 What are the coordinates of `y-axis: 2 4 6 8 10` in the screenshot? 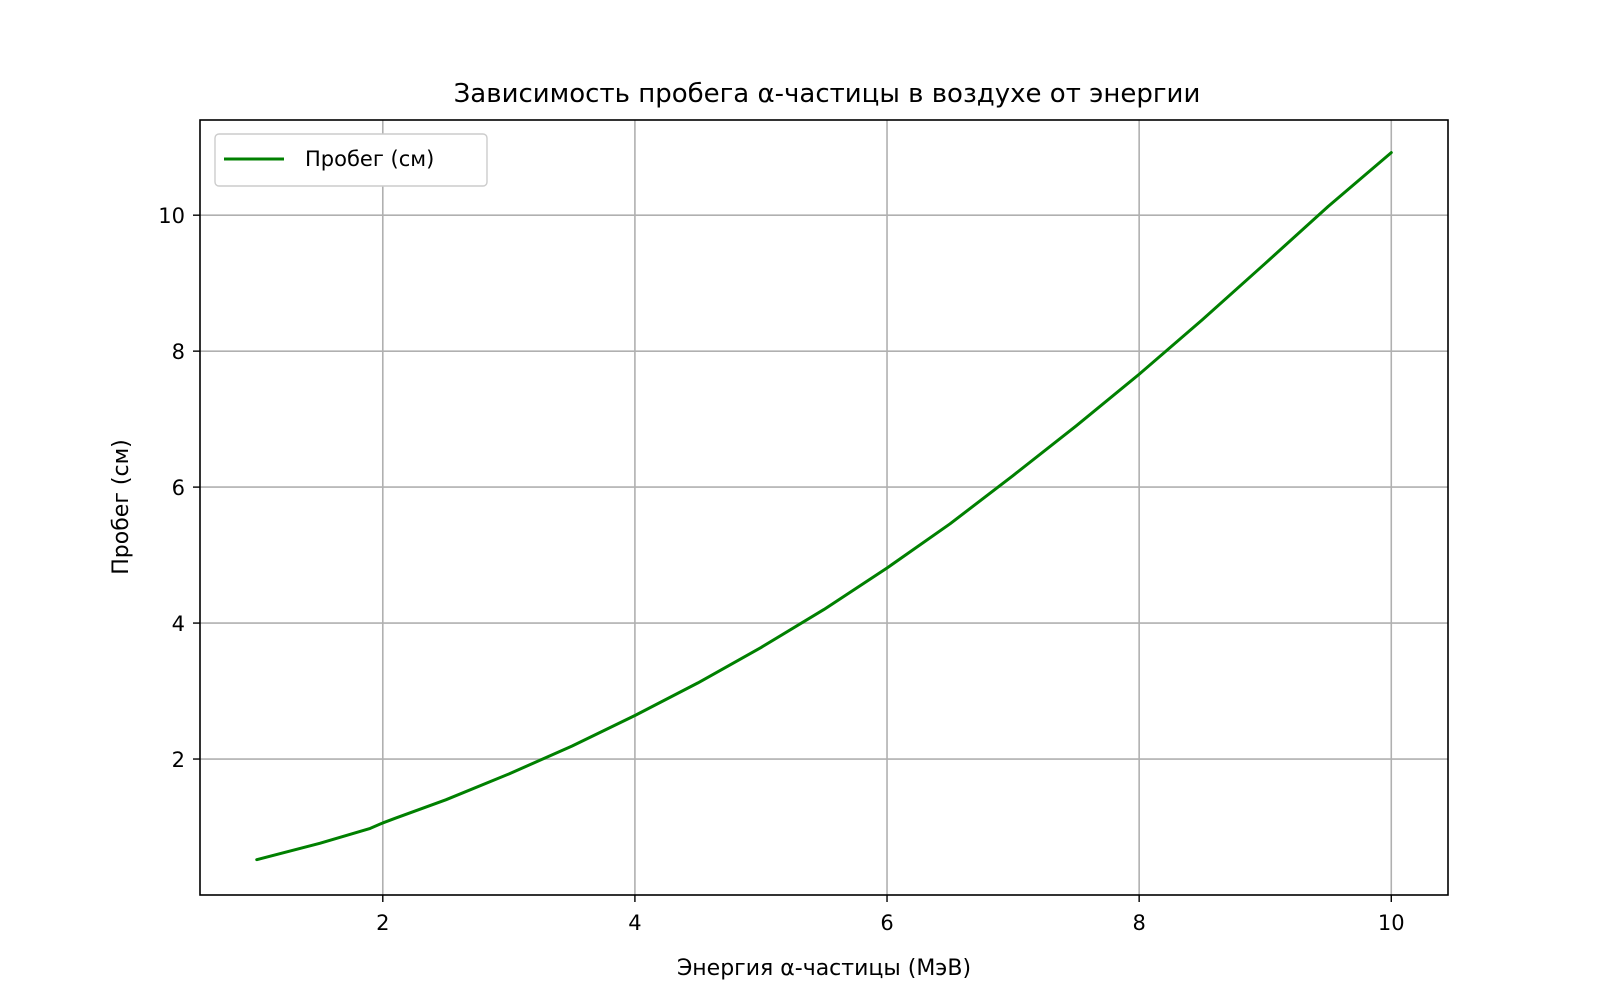 It's located at (179, 488).